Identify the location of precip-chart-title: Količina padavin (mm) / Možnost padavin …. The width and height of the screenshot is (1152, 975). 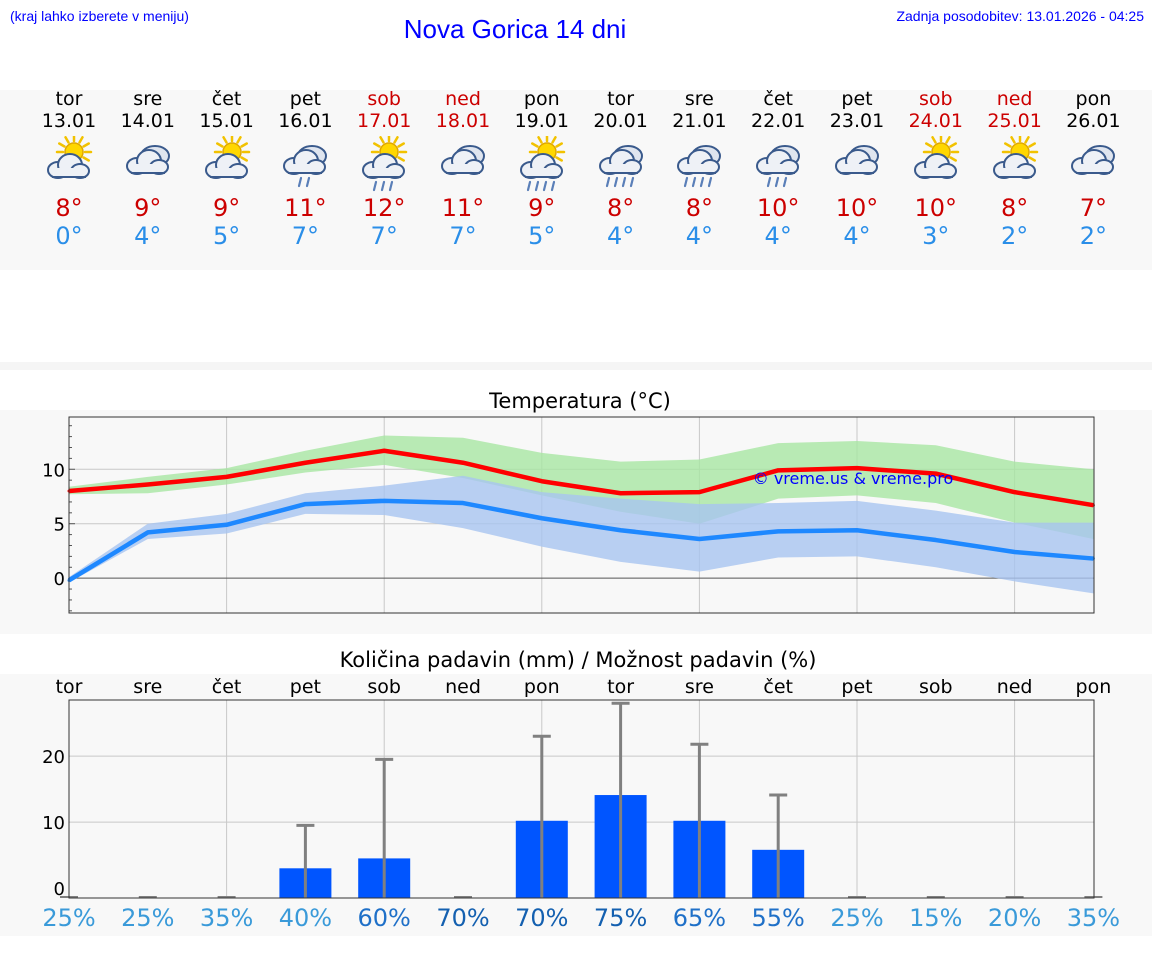
(578, 660).